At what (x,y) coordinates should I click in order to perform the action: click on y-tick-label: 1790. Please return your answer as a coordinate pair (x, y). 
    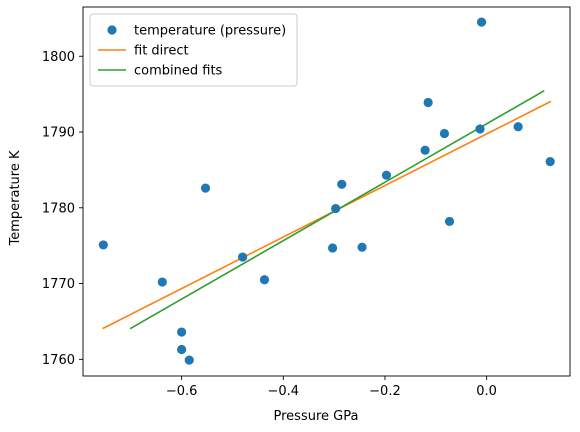
    Looking at the image, I should click on (58, 133).